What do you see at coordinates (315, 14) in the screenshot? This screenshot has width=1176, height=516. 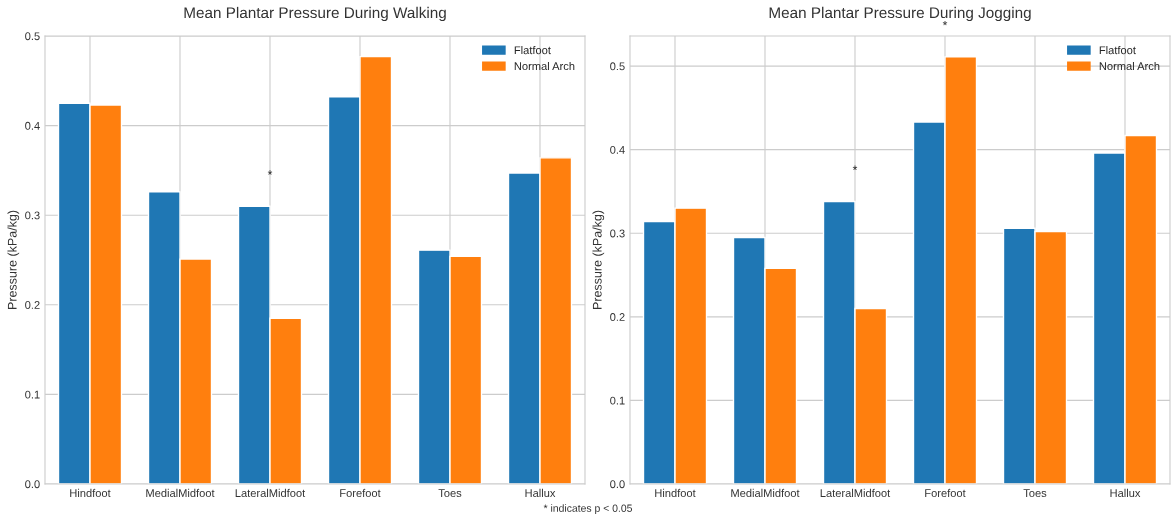 I see `chart-title: Mean Plantar Pressure During Walking` at bounding box center [315, 14].